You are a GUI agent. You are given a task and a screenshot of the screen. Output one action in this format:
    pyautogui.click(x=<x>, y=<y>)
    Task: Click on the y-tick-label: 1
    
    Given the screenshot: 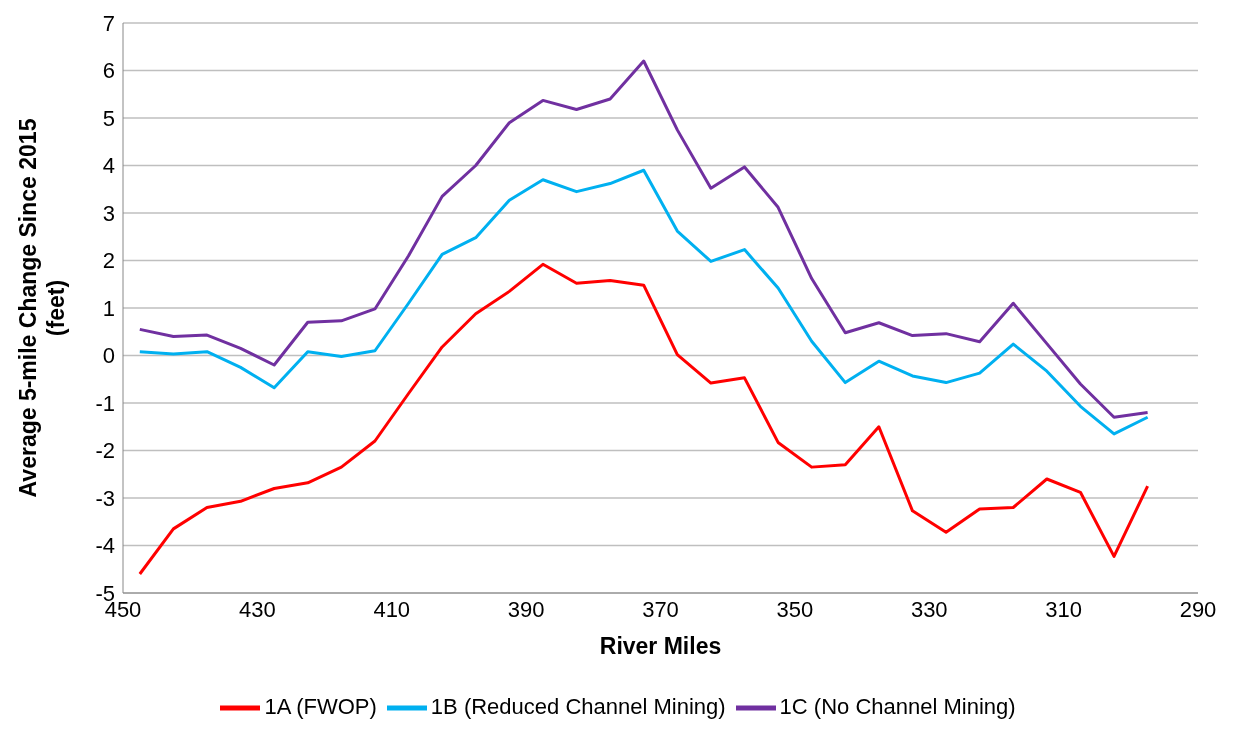 What is the action you would take?
    pyautogui.click(x=108, y=308)
    